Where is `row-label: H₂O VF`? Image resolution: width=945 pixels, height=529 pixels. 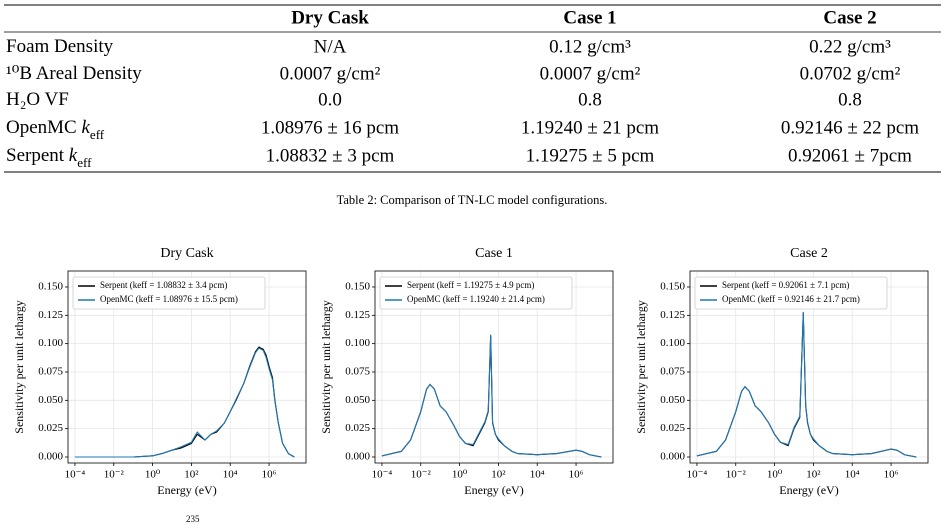 row-label: H₂O VF is located at coordinates (37, 99).